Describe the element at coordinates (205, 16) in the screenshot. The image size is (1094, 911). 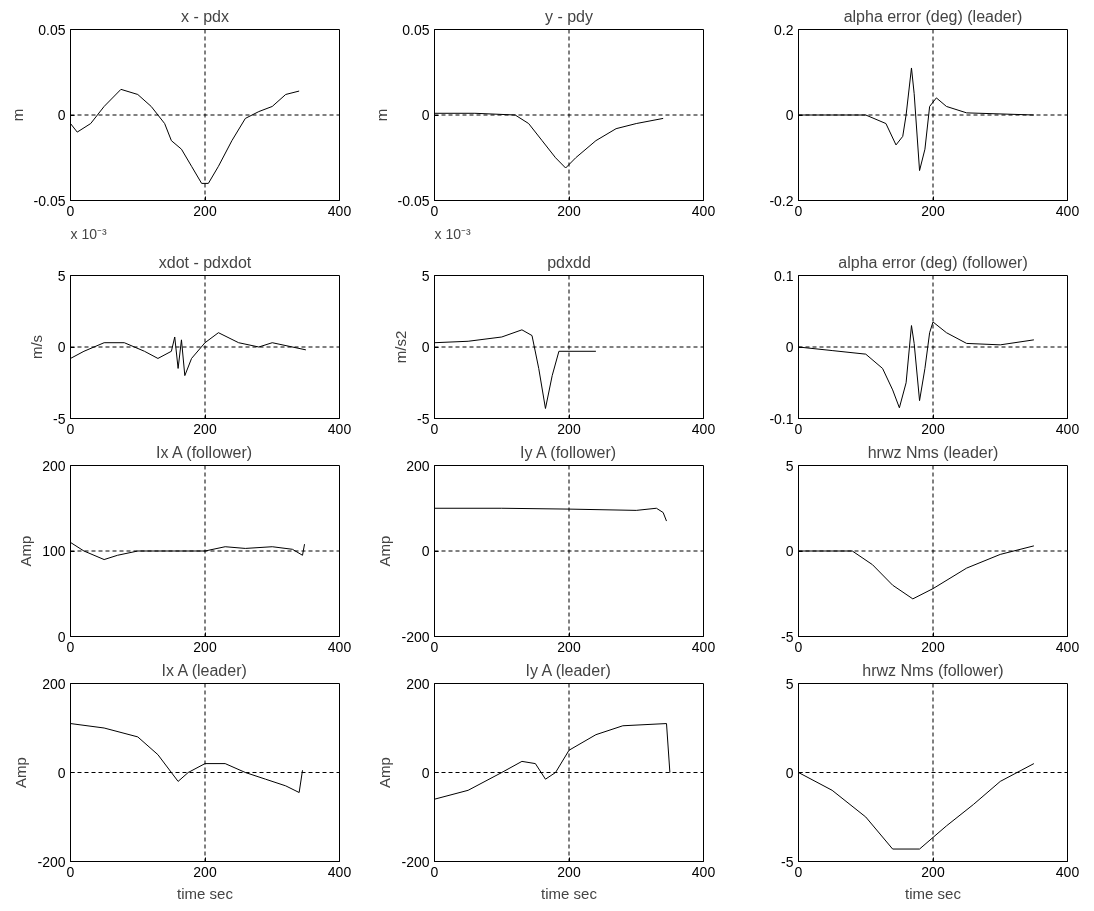
I see `chart-title: x - pdx` at that location.